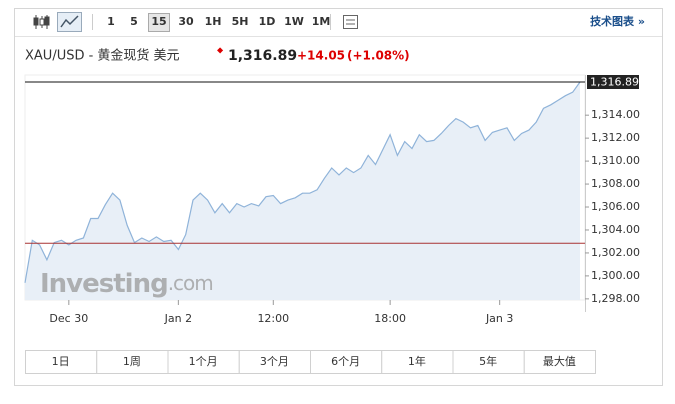  Describe the element at coordinates (378, 56) in the screenshot. I see `change-pct: (+1.08%)` at that location.